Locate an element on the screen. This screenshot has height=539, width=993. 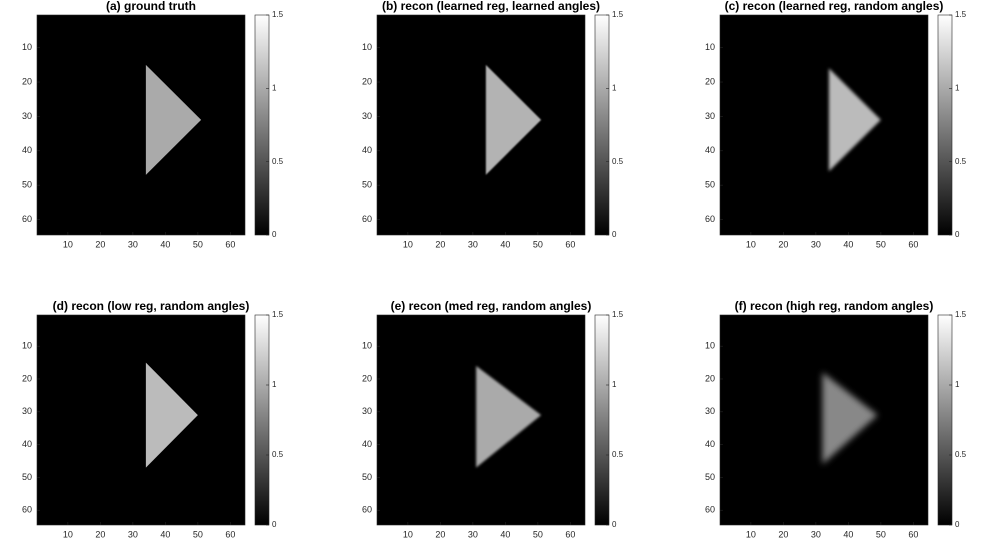
panel-title: (f) recon (high reg, random angles) is located at coordinates (834, 306).